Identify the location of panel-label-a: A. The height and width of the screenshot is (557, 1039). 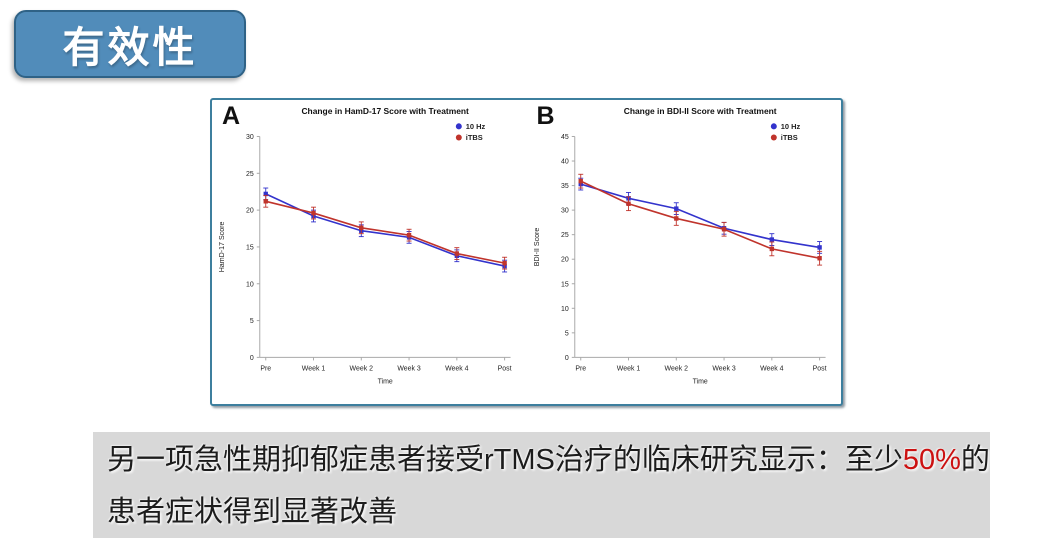
(231, 116).